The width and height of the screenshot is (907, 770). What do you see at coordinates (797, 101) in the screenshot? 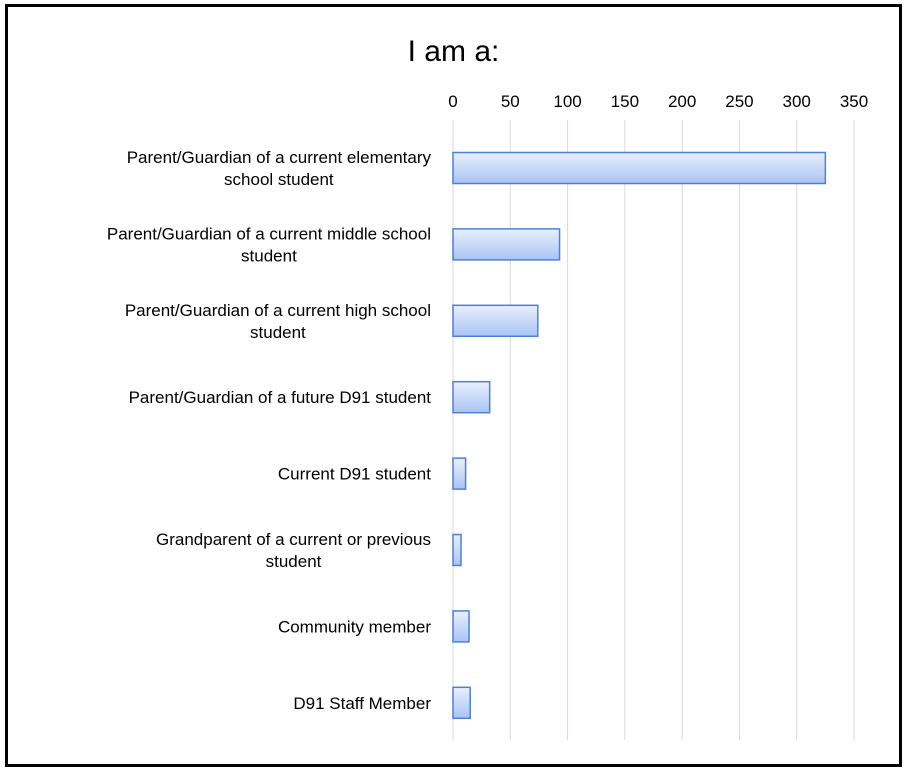
I see `x-tick-label: 300` at bounding box center [797, 101].